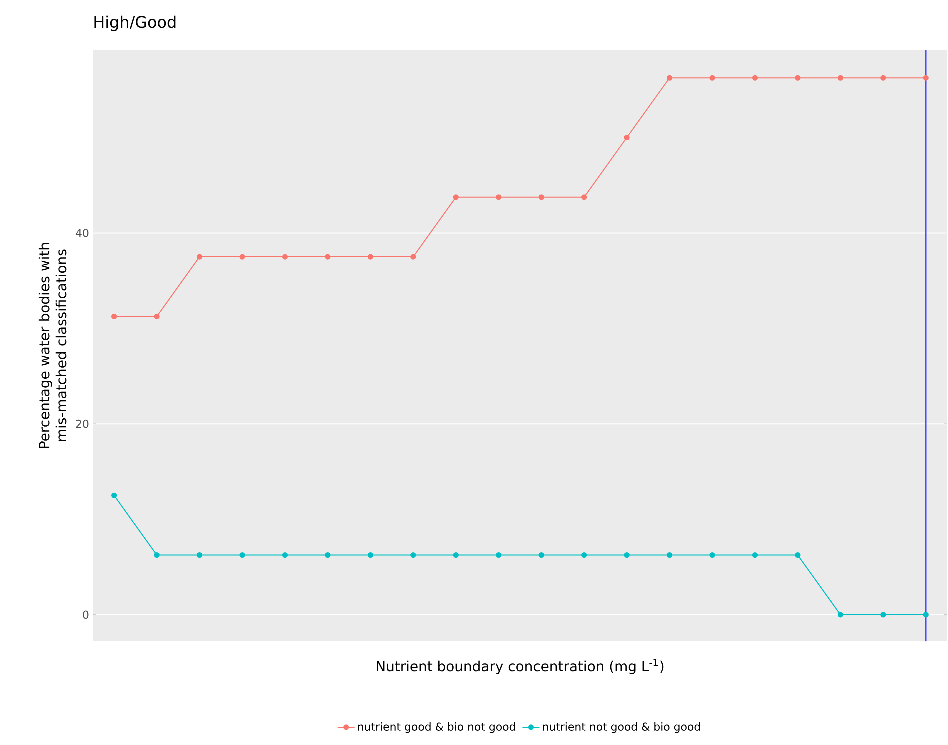 The width and height of the screenshot is (948, 745). I want to click on y-tick-label: 20, so click(82, 424).